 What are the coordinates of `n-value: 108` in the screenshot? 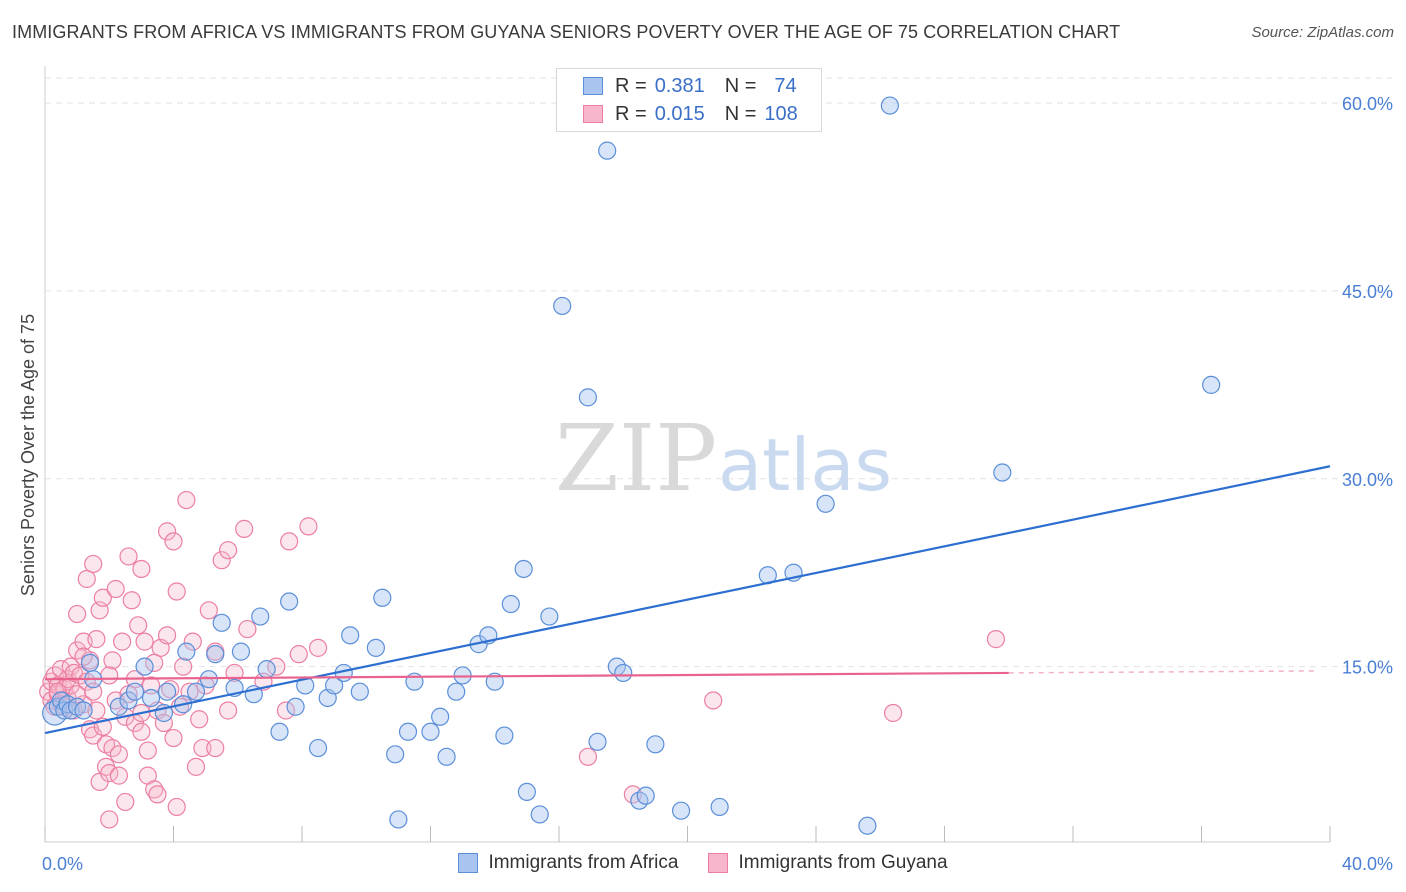 It's located at (781, 113).